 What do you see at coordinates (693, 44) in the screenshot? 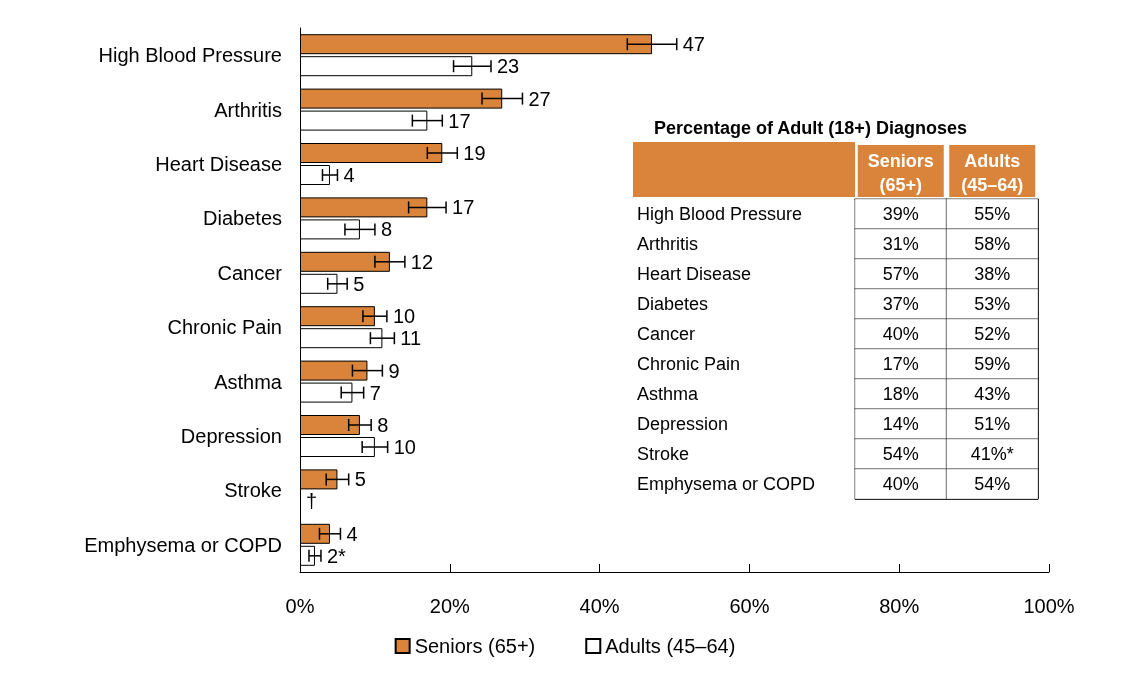
I see `data-label: 47` at bounding box center [693, 44].